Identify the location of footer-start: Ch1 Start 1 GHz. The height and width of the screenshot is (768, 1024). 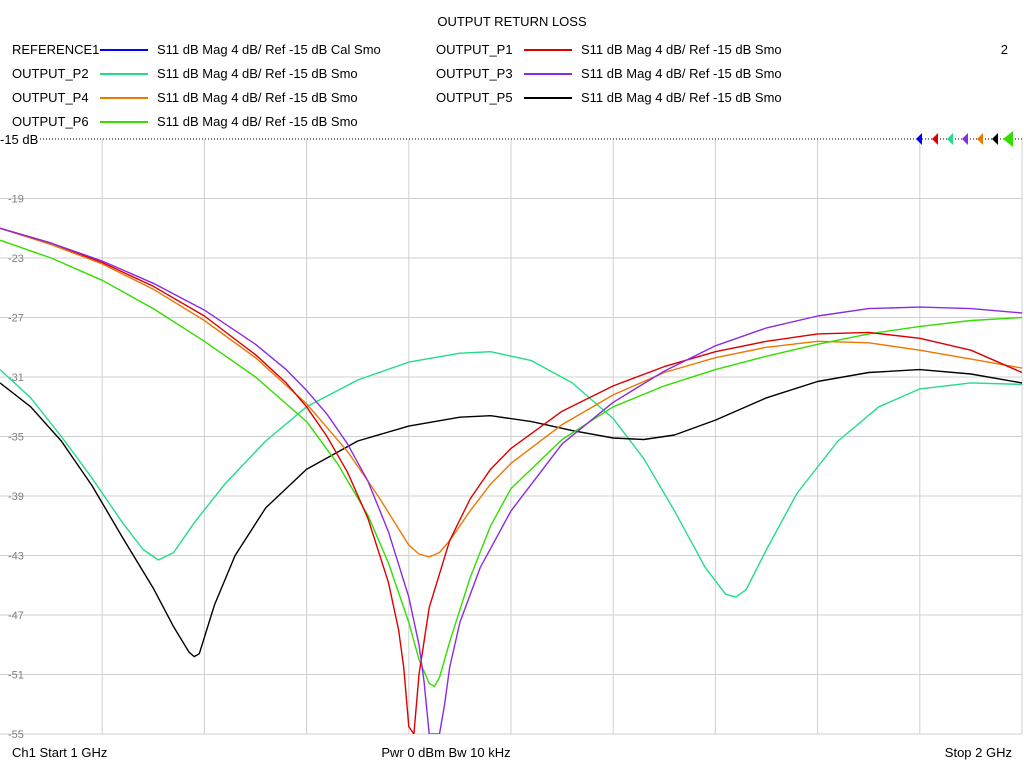
(59, 752).